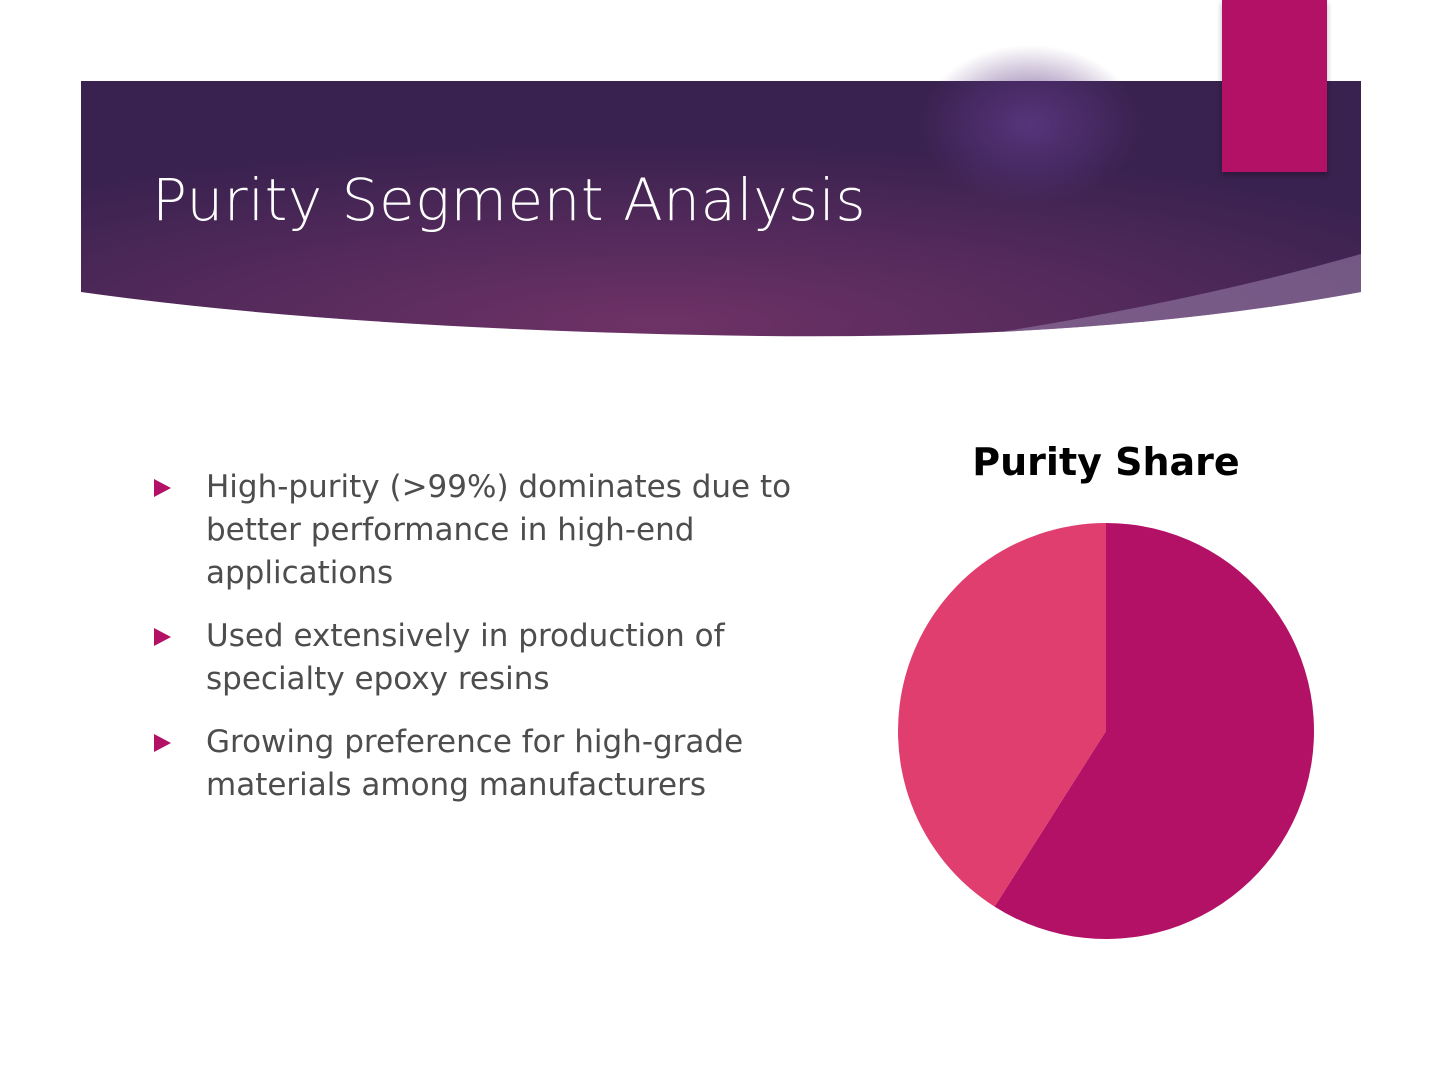 The image size is (1440, 1080). Describe the element at coordinates (1105, 462) in the screenshot. I see `chart-title: Purity Share` at that location.